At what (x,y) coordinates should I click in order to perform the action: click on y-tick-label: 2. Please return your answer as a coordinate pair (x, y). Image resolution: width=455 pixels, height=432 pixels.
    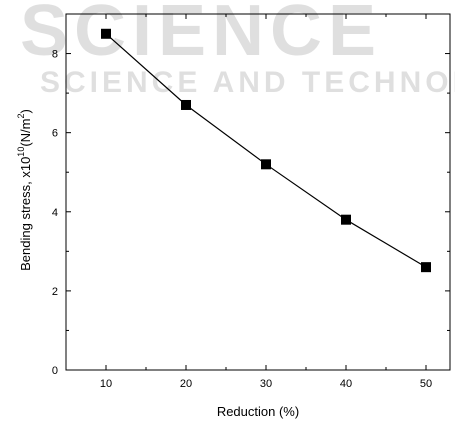
    Looking at the image, I should click on (55, 292).